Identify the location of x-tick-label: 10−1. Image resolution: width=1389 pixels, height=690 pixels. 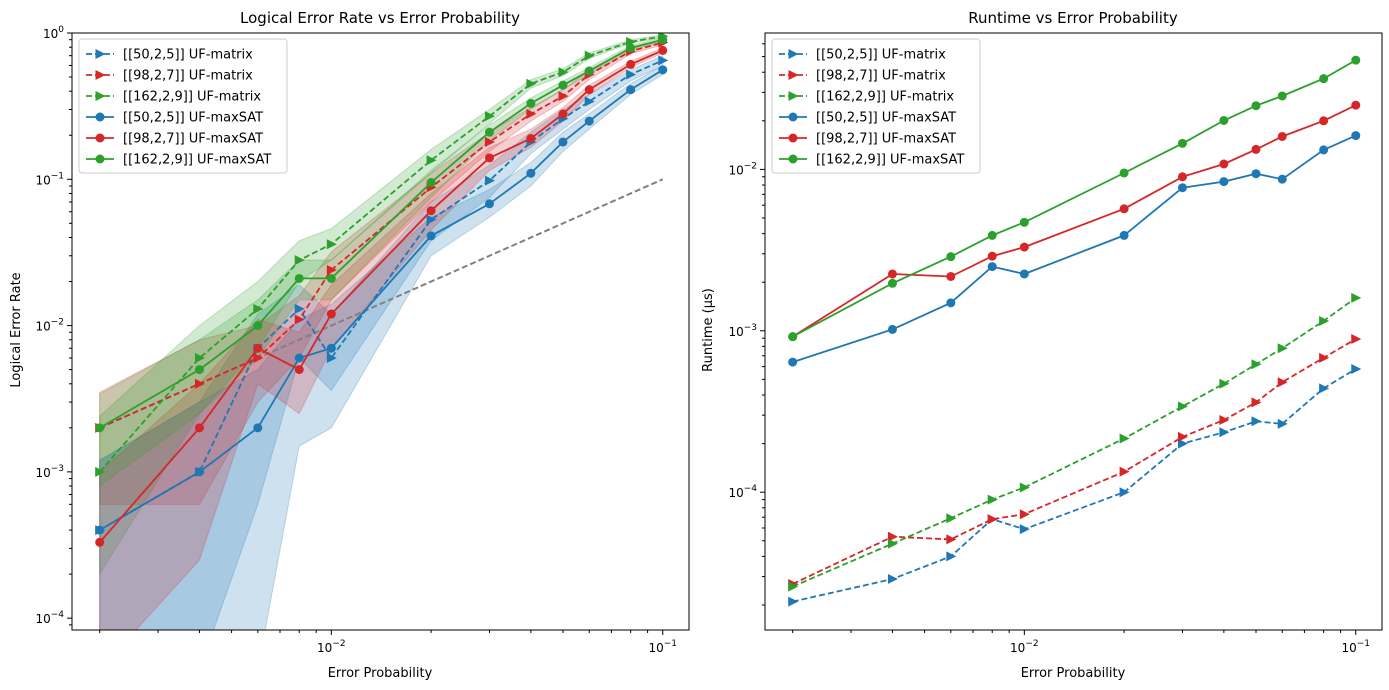
(1355, 647).